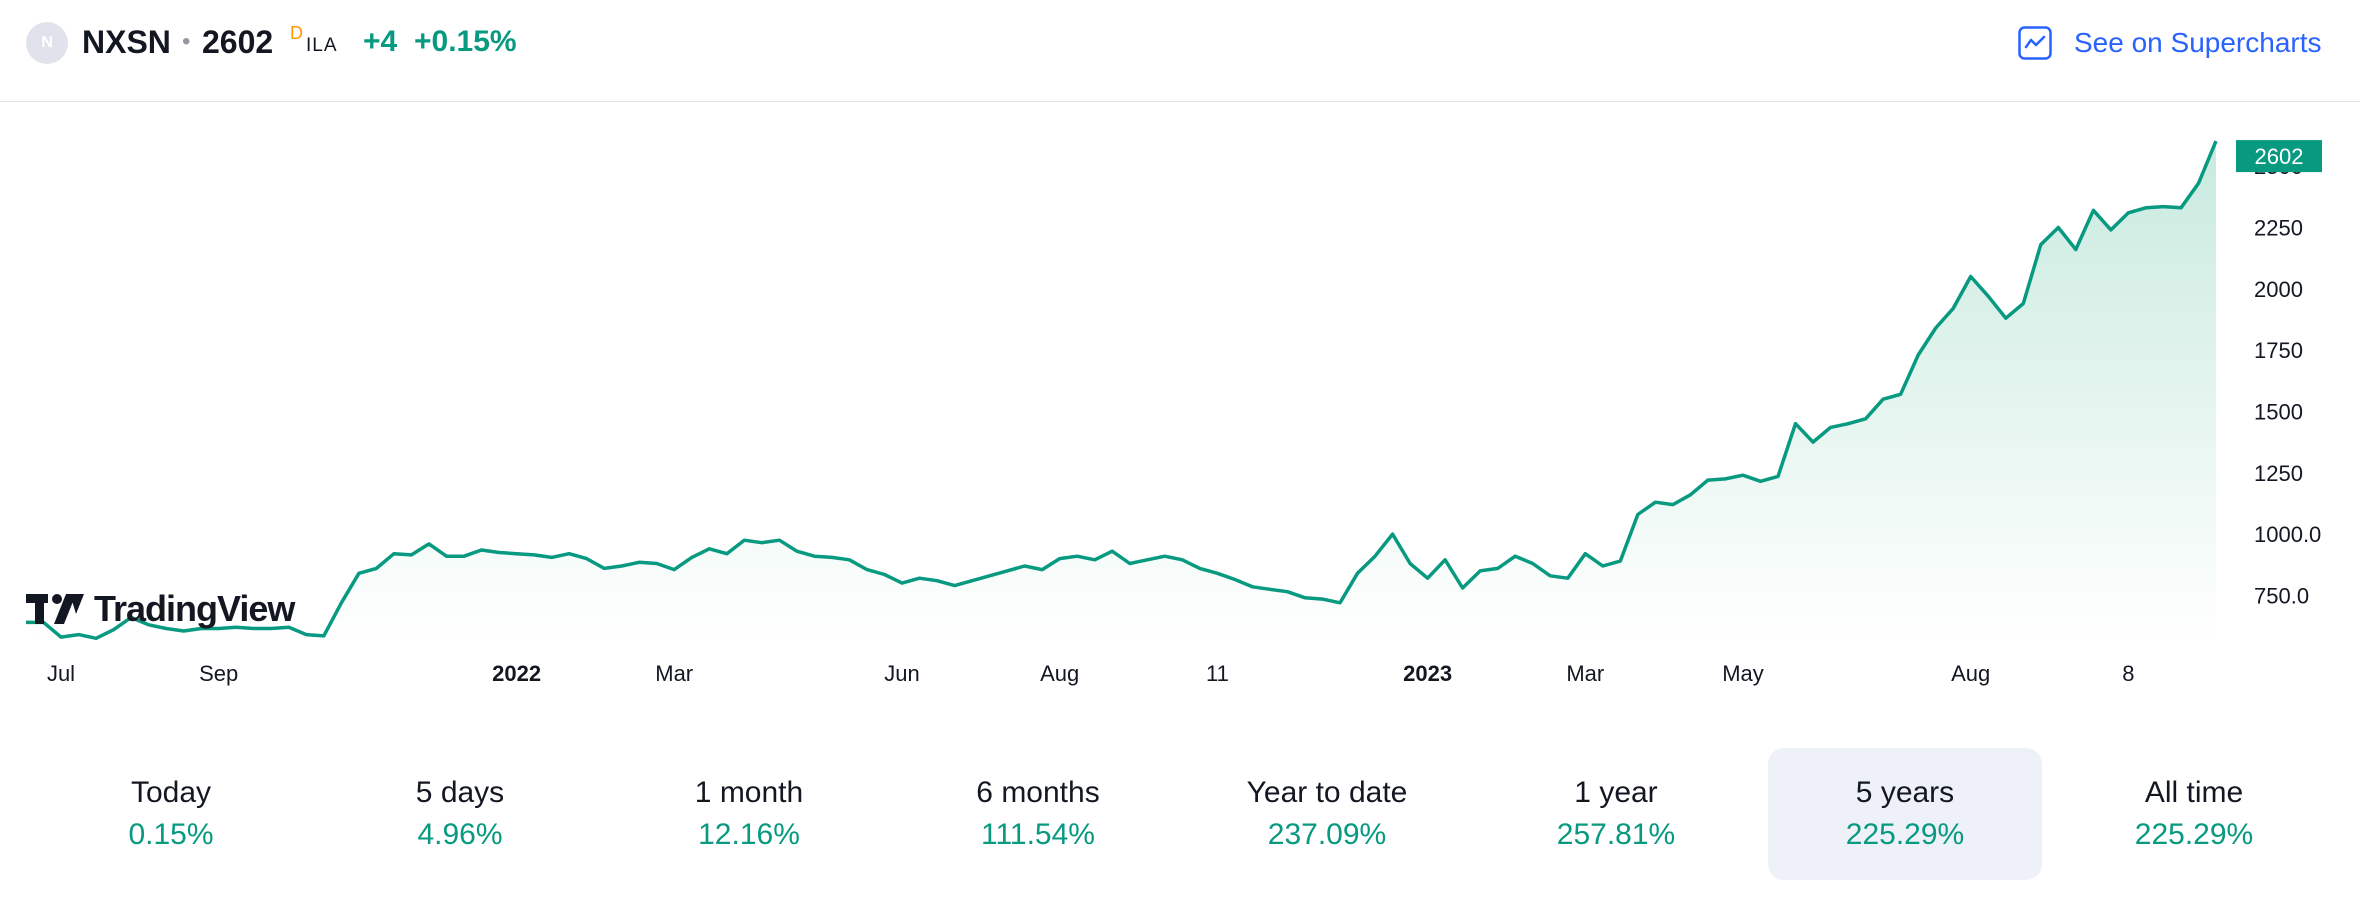 This screenshot has height=924, width=2360. What do you see at coordinates (2278, 473) in the screenshot?
I see `y-axis-tick-label: 1250` at bounding box center [2278, 473].